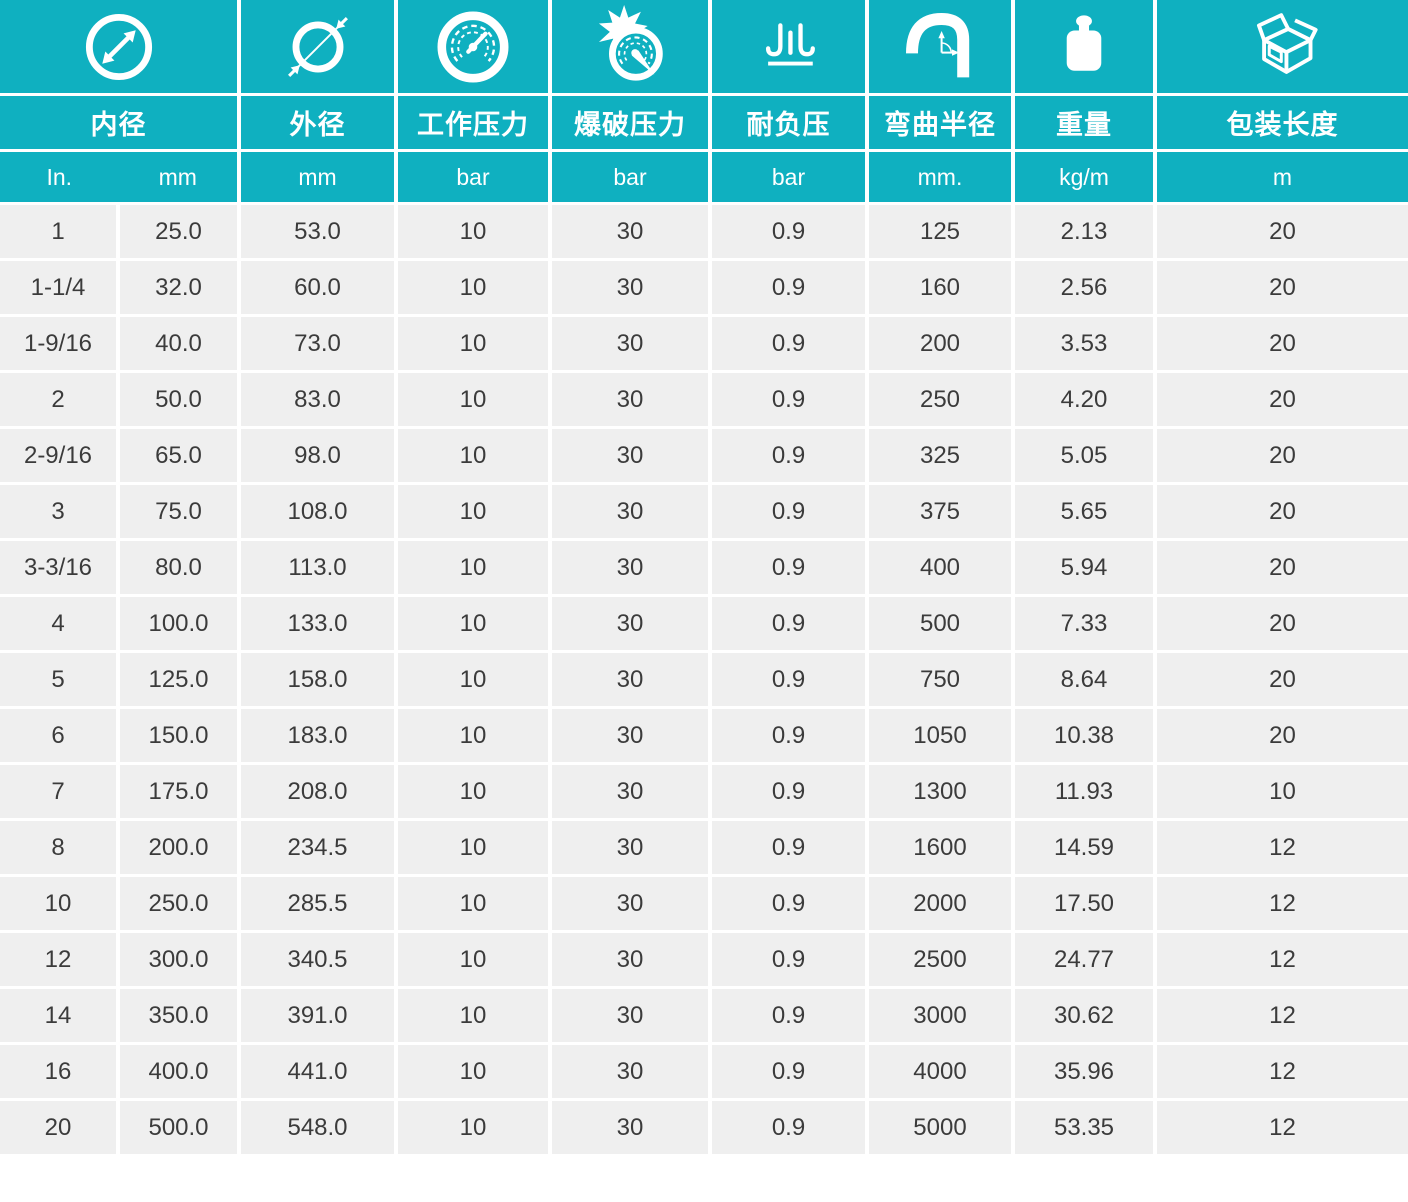 The height and width of the screenshot is (1202, 1408). I want to click on cell-inner-diameter-inch: 10, so click(58, 903).